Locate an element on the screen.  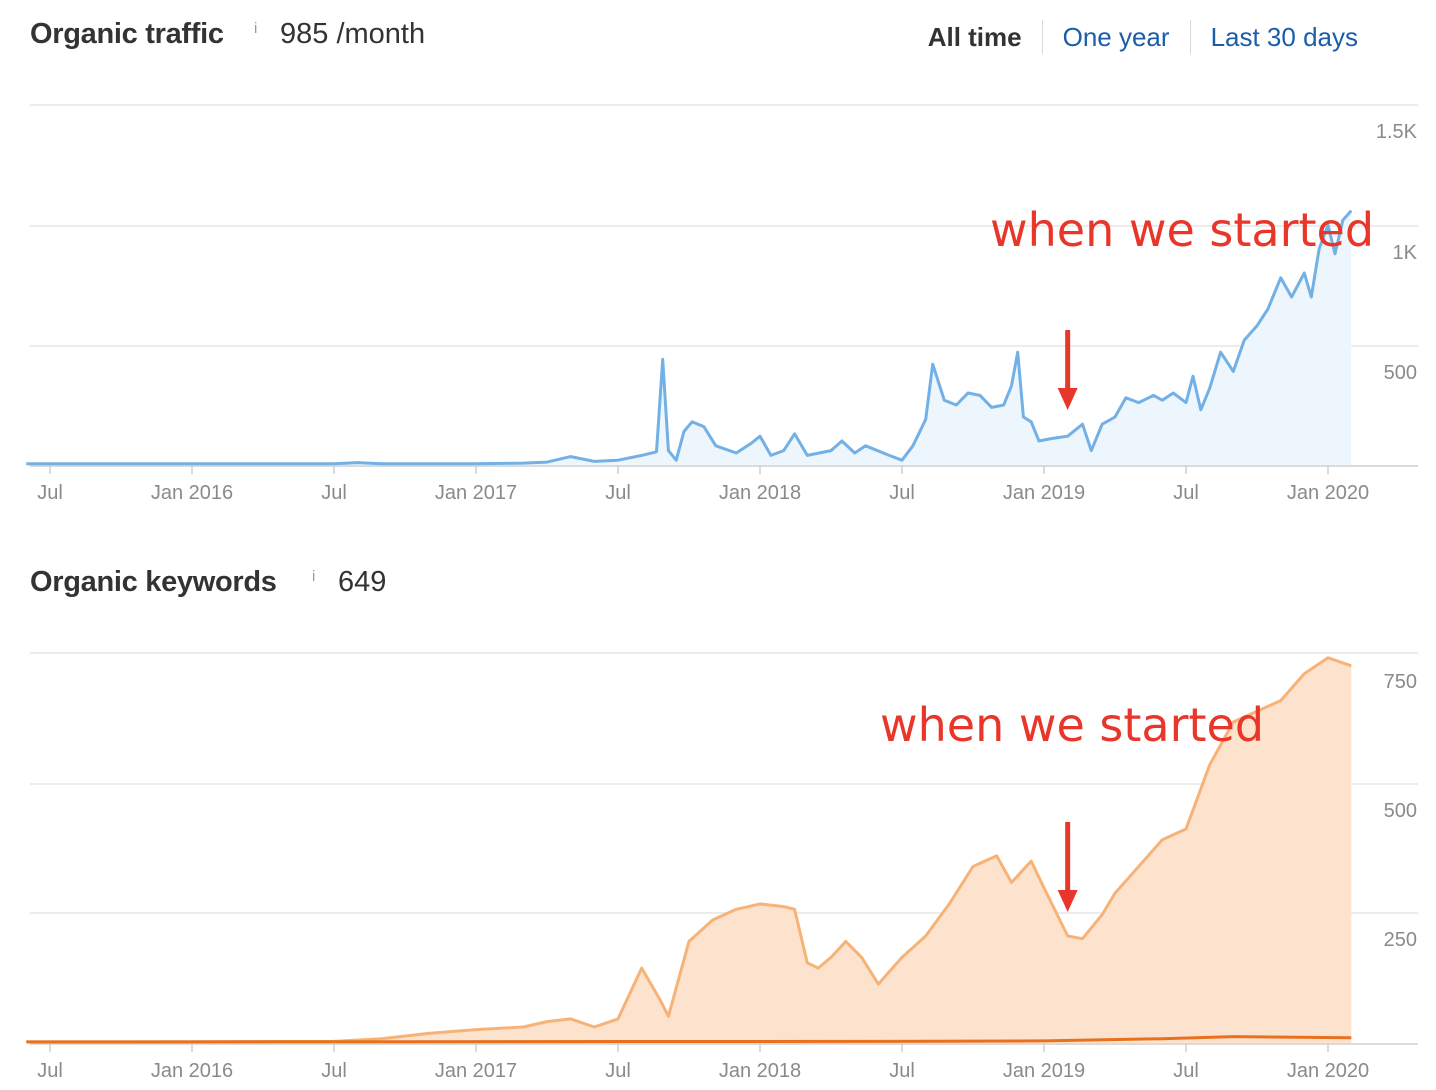
traffic-y-tick-label: 1.5K is located at coordinates (1397, 132).